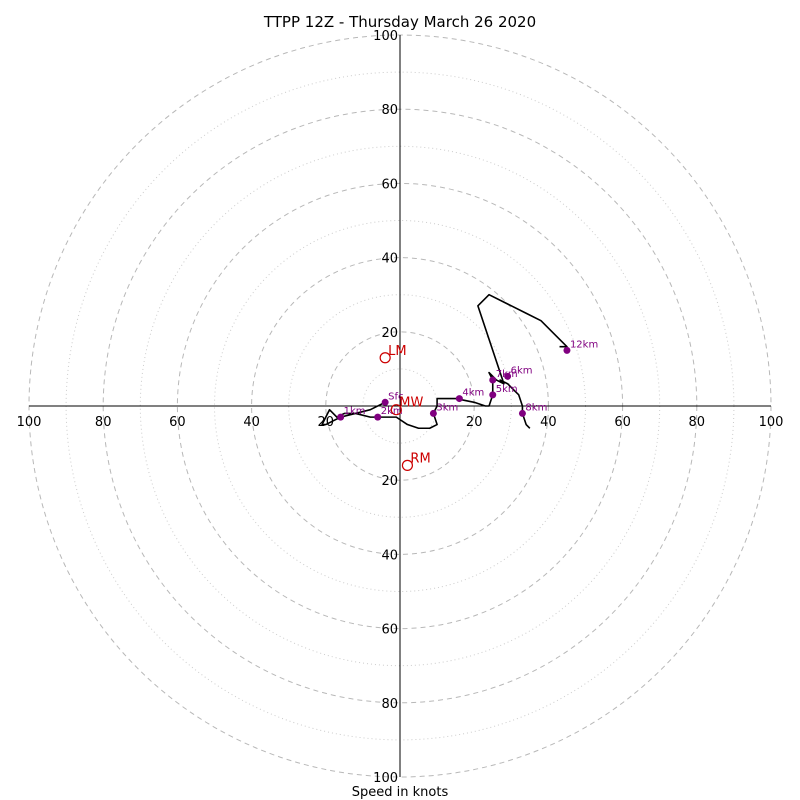  Describe the element at coordinates (536, 407) in the screenshot. I see `height-marker-label: 8km` at that location.